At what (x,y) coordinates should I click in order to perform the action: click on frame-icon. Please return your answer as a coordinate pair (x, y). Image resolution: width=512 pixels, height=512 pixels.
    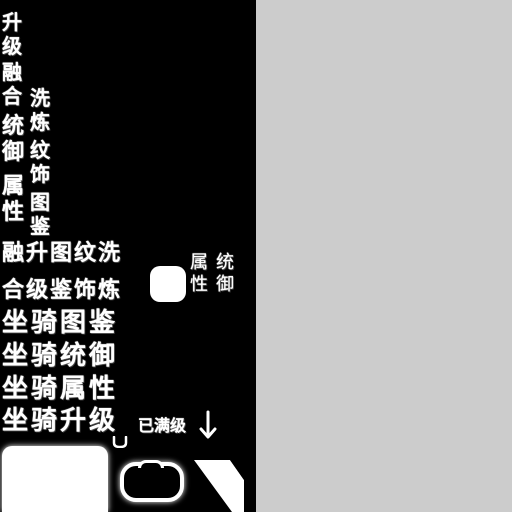
    Looking at the image, I should click on (152, 481).